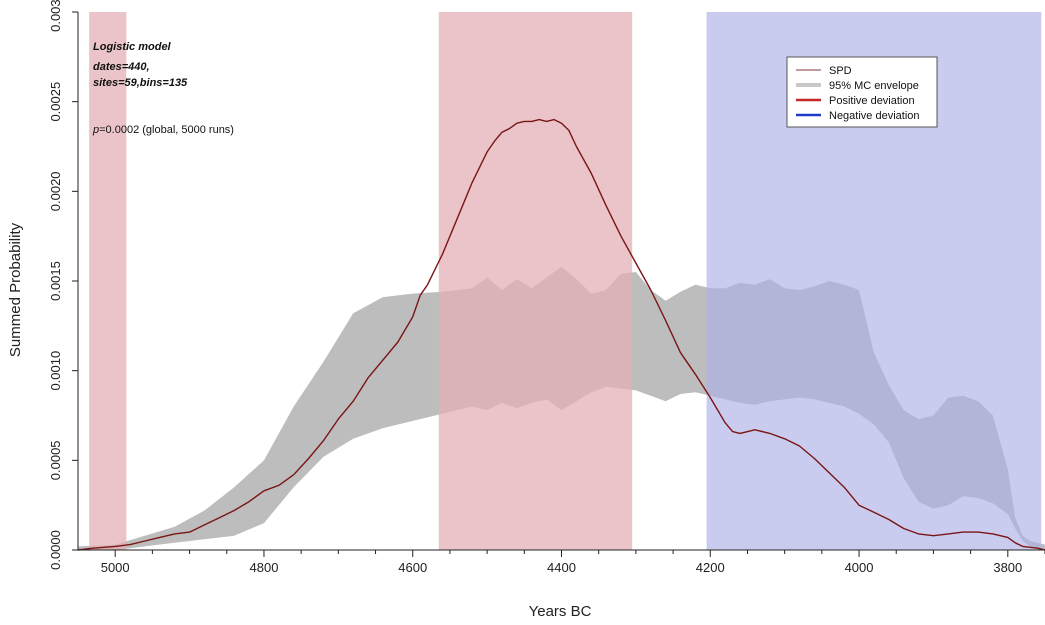 This screenshot has width=1045, height=625. What do you see at coordinates (874, 86) in the screenshot?
I see `legend-label-envelope: 95% MC envelope` at bounding box center [874, 86].